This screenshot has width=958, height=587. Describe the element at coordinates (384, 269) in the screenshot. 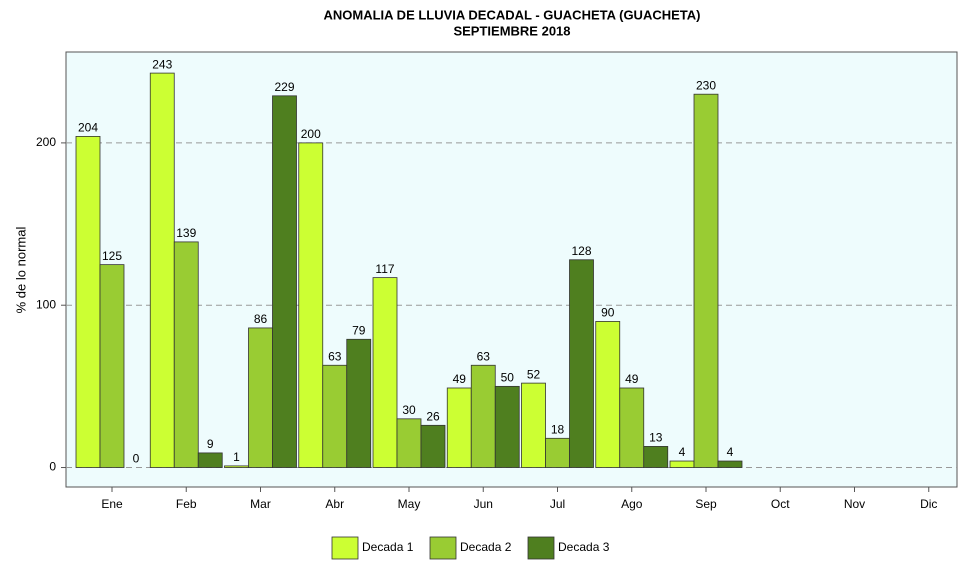

I see `value-label: 117` at that location.